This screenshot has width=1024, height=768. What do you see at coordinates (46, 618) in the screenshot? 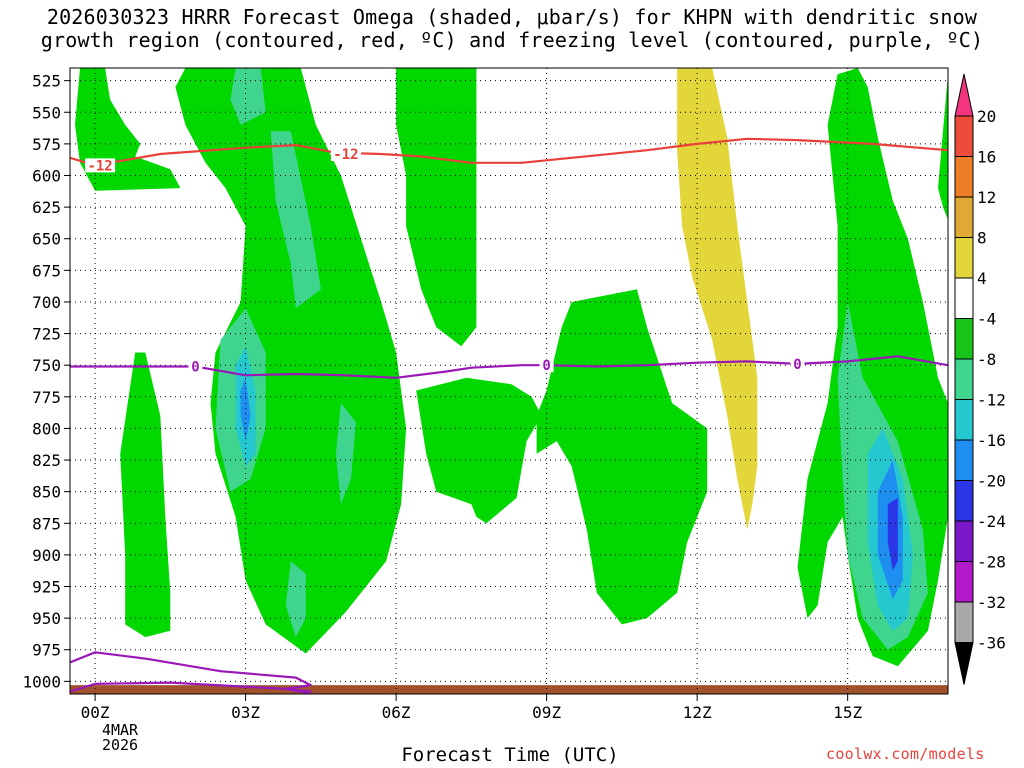
I see `y-tick-label: 950` at bounding box center [46, 618].